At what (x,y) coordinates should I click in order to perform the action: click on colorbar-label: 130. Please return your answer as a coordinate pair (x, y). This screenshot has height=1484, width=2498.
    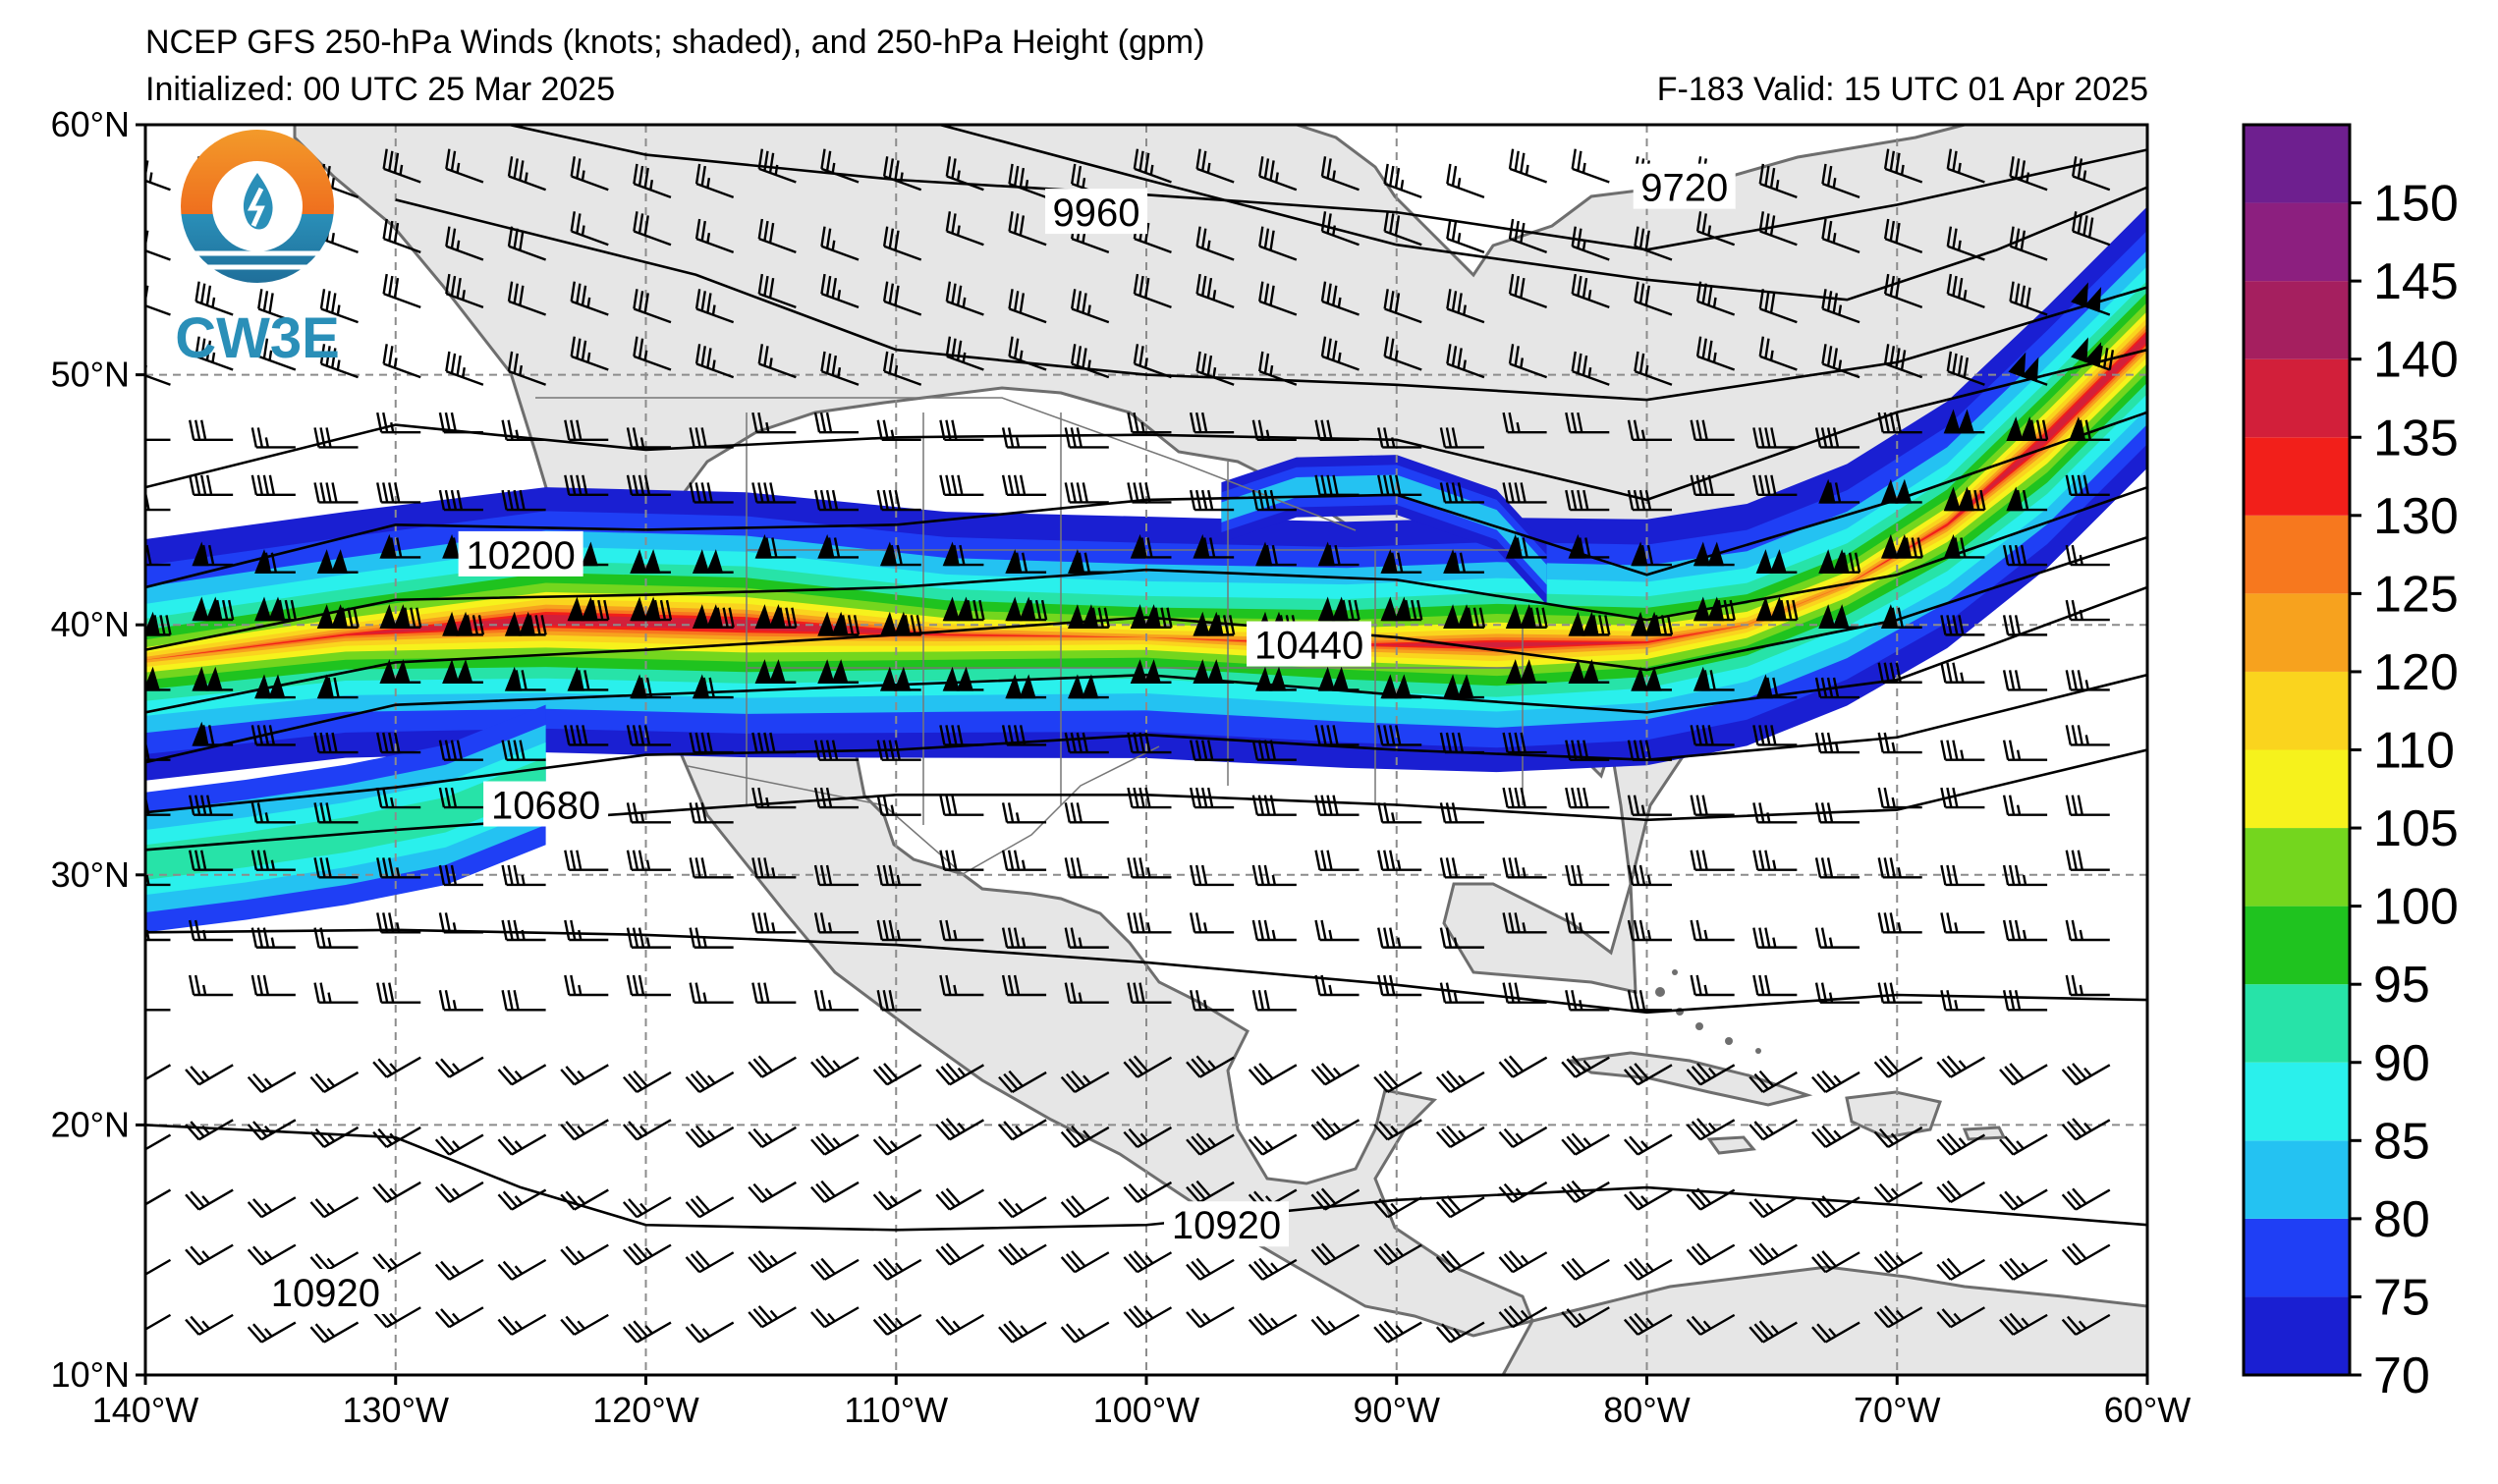
    Looking at the image, I should click on (2416, 516).